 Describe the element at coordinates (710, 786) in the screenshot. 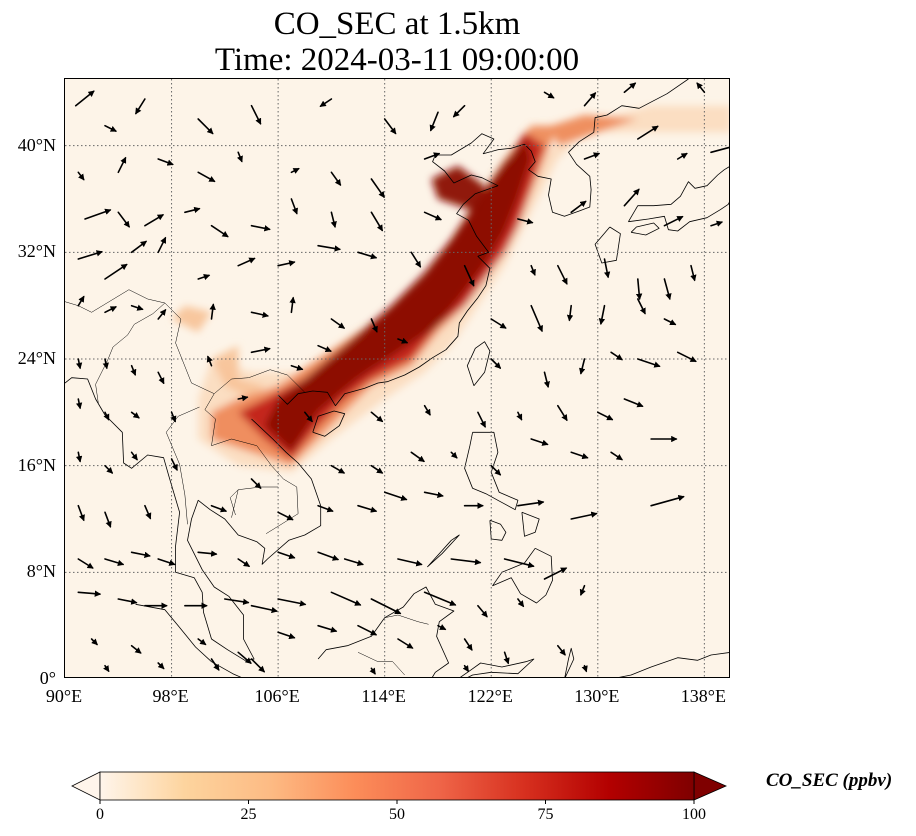

I see `colorbar-extend-max` at that location.